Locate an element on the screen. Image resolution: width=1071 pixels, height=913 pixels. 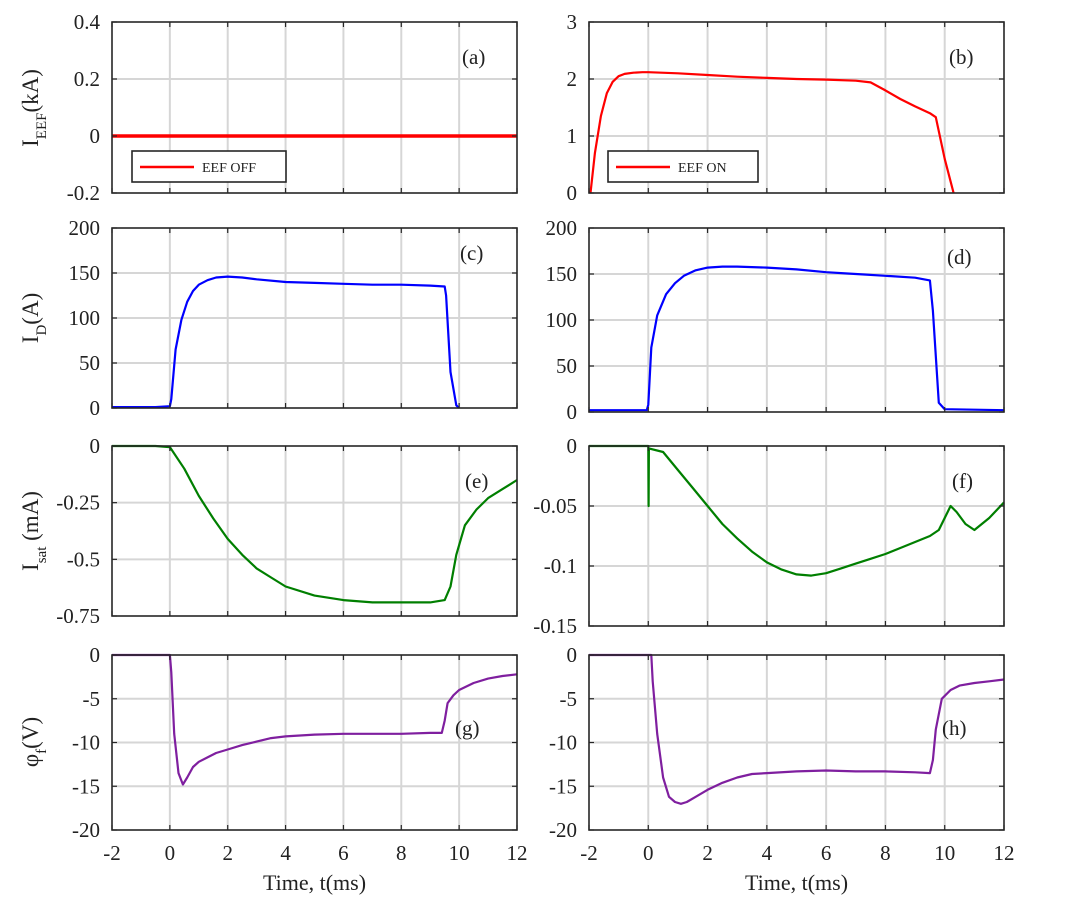
y-tick-label: -0.1 is located at coordinates (560, 566).